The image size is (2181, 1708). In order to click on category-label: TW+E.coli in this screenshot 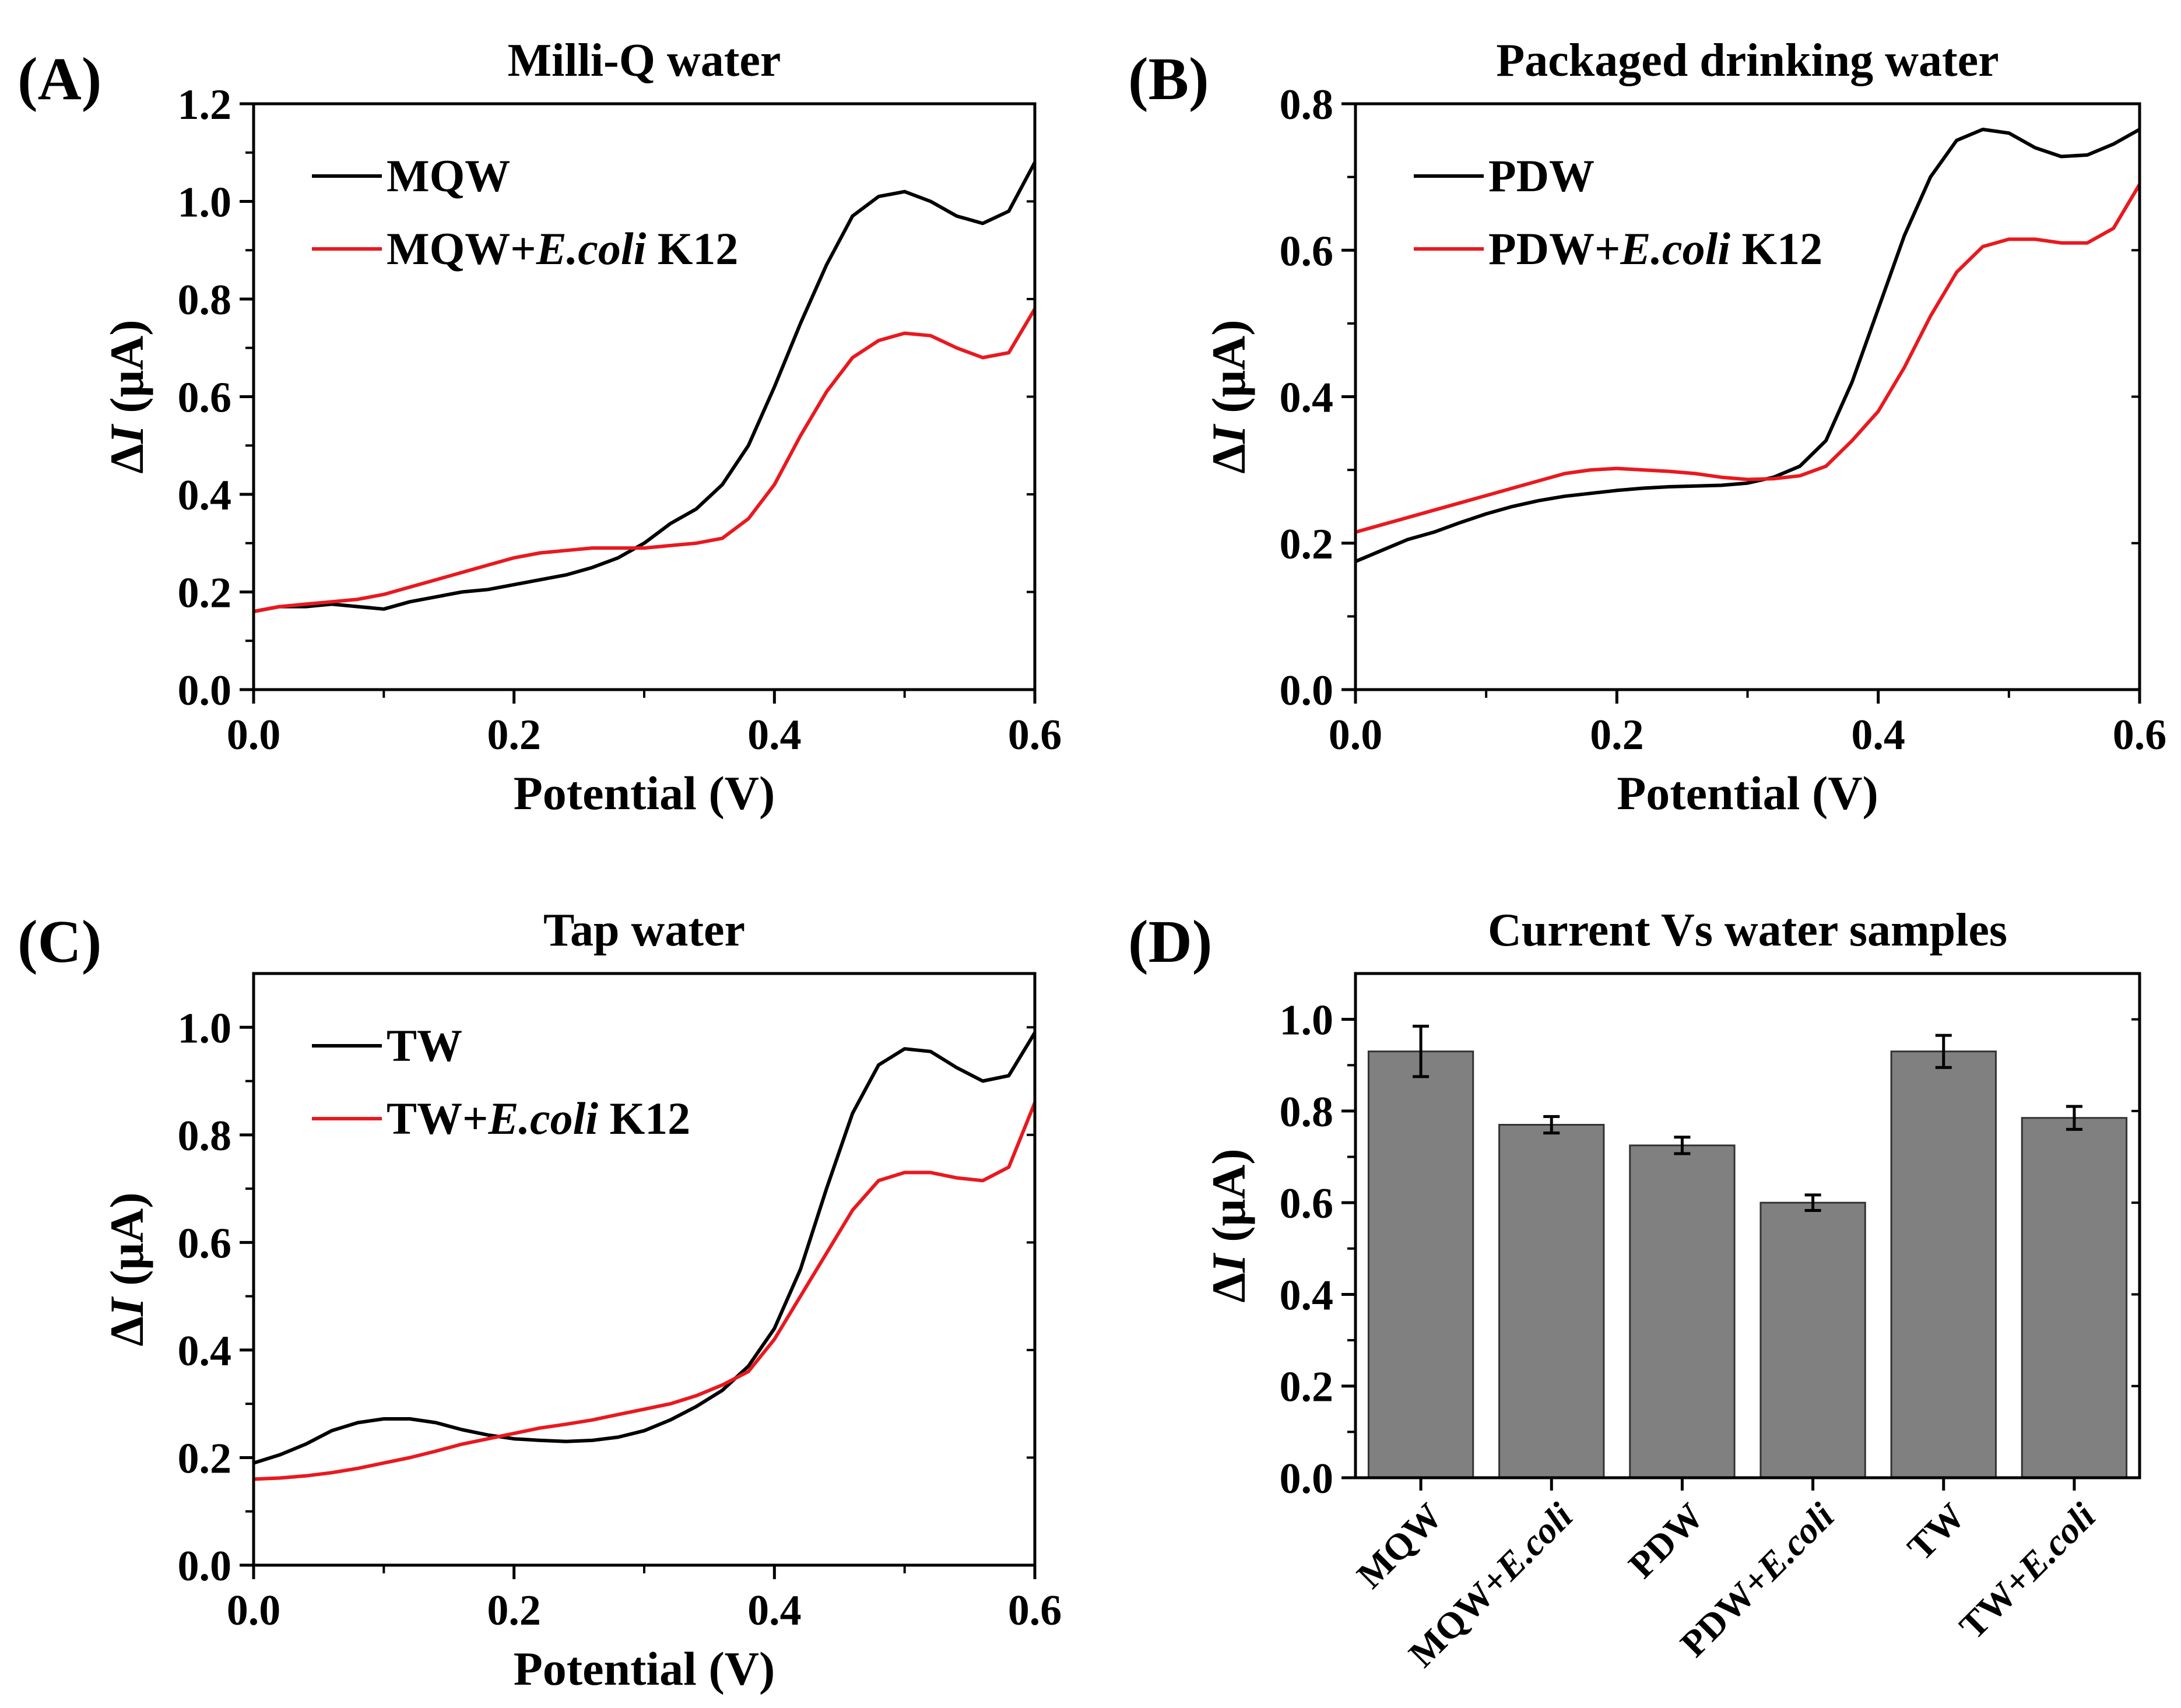, I will do `click(2027, 1571)`.